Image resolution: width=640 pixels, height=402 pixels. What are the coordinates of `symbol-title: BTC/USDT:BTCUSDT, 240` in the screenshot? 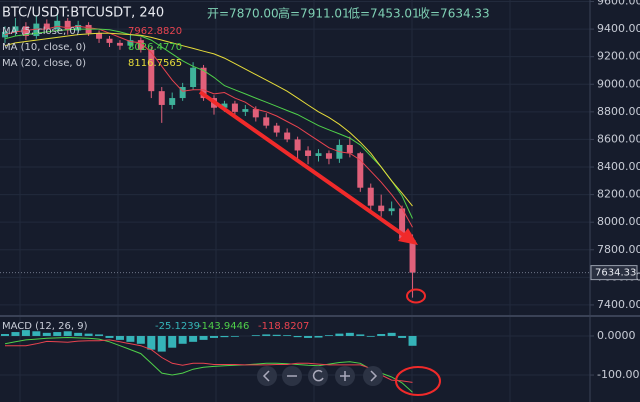 It's located at (83, 13).